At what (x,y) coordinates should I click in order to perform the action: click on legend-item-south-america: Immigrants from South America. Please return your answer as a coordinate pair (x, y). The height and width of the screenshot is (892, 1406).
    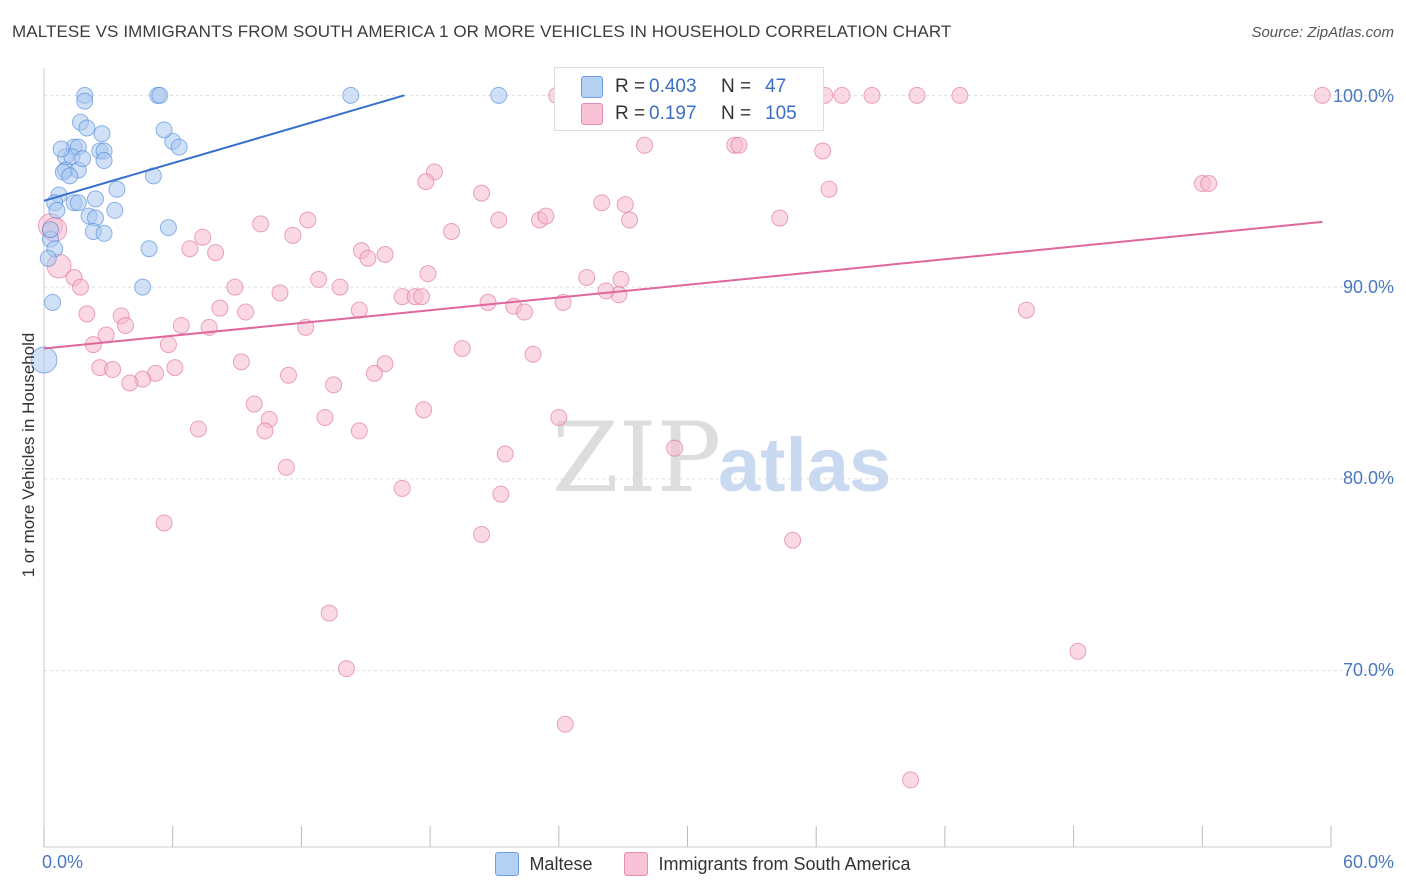
    Looking at the image, I should click on (767, 864).